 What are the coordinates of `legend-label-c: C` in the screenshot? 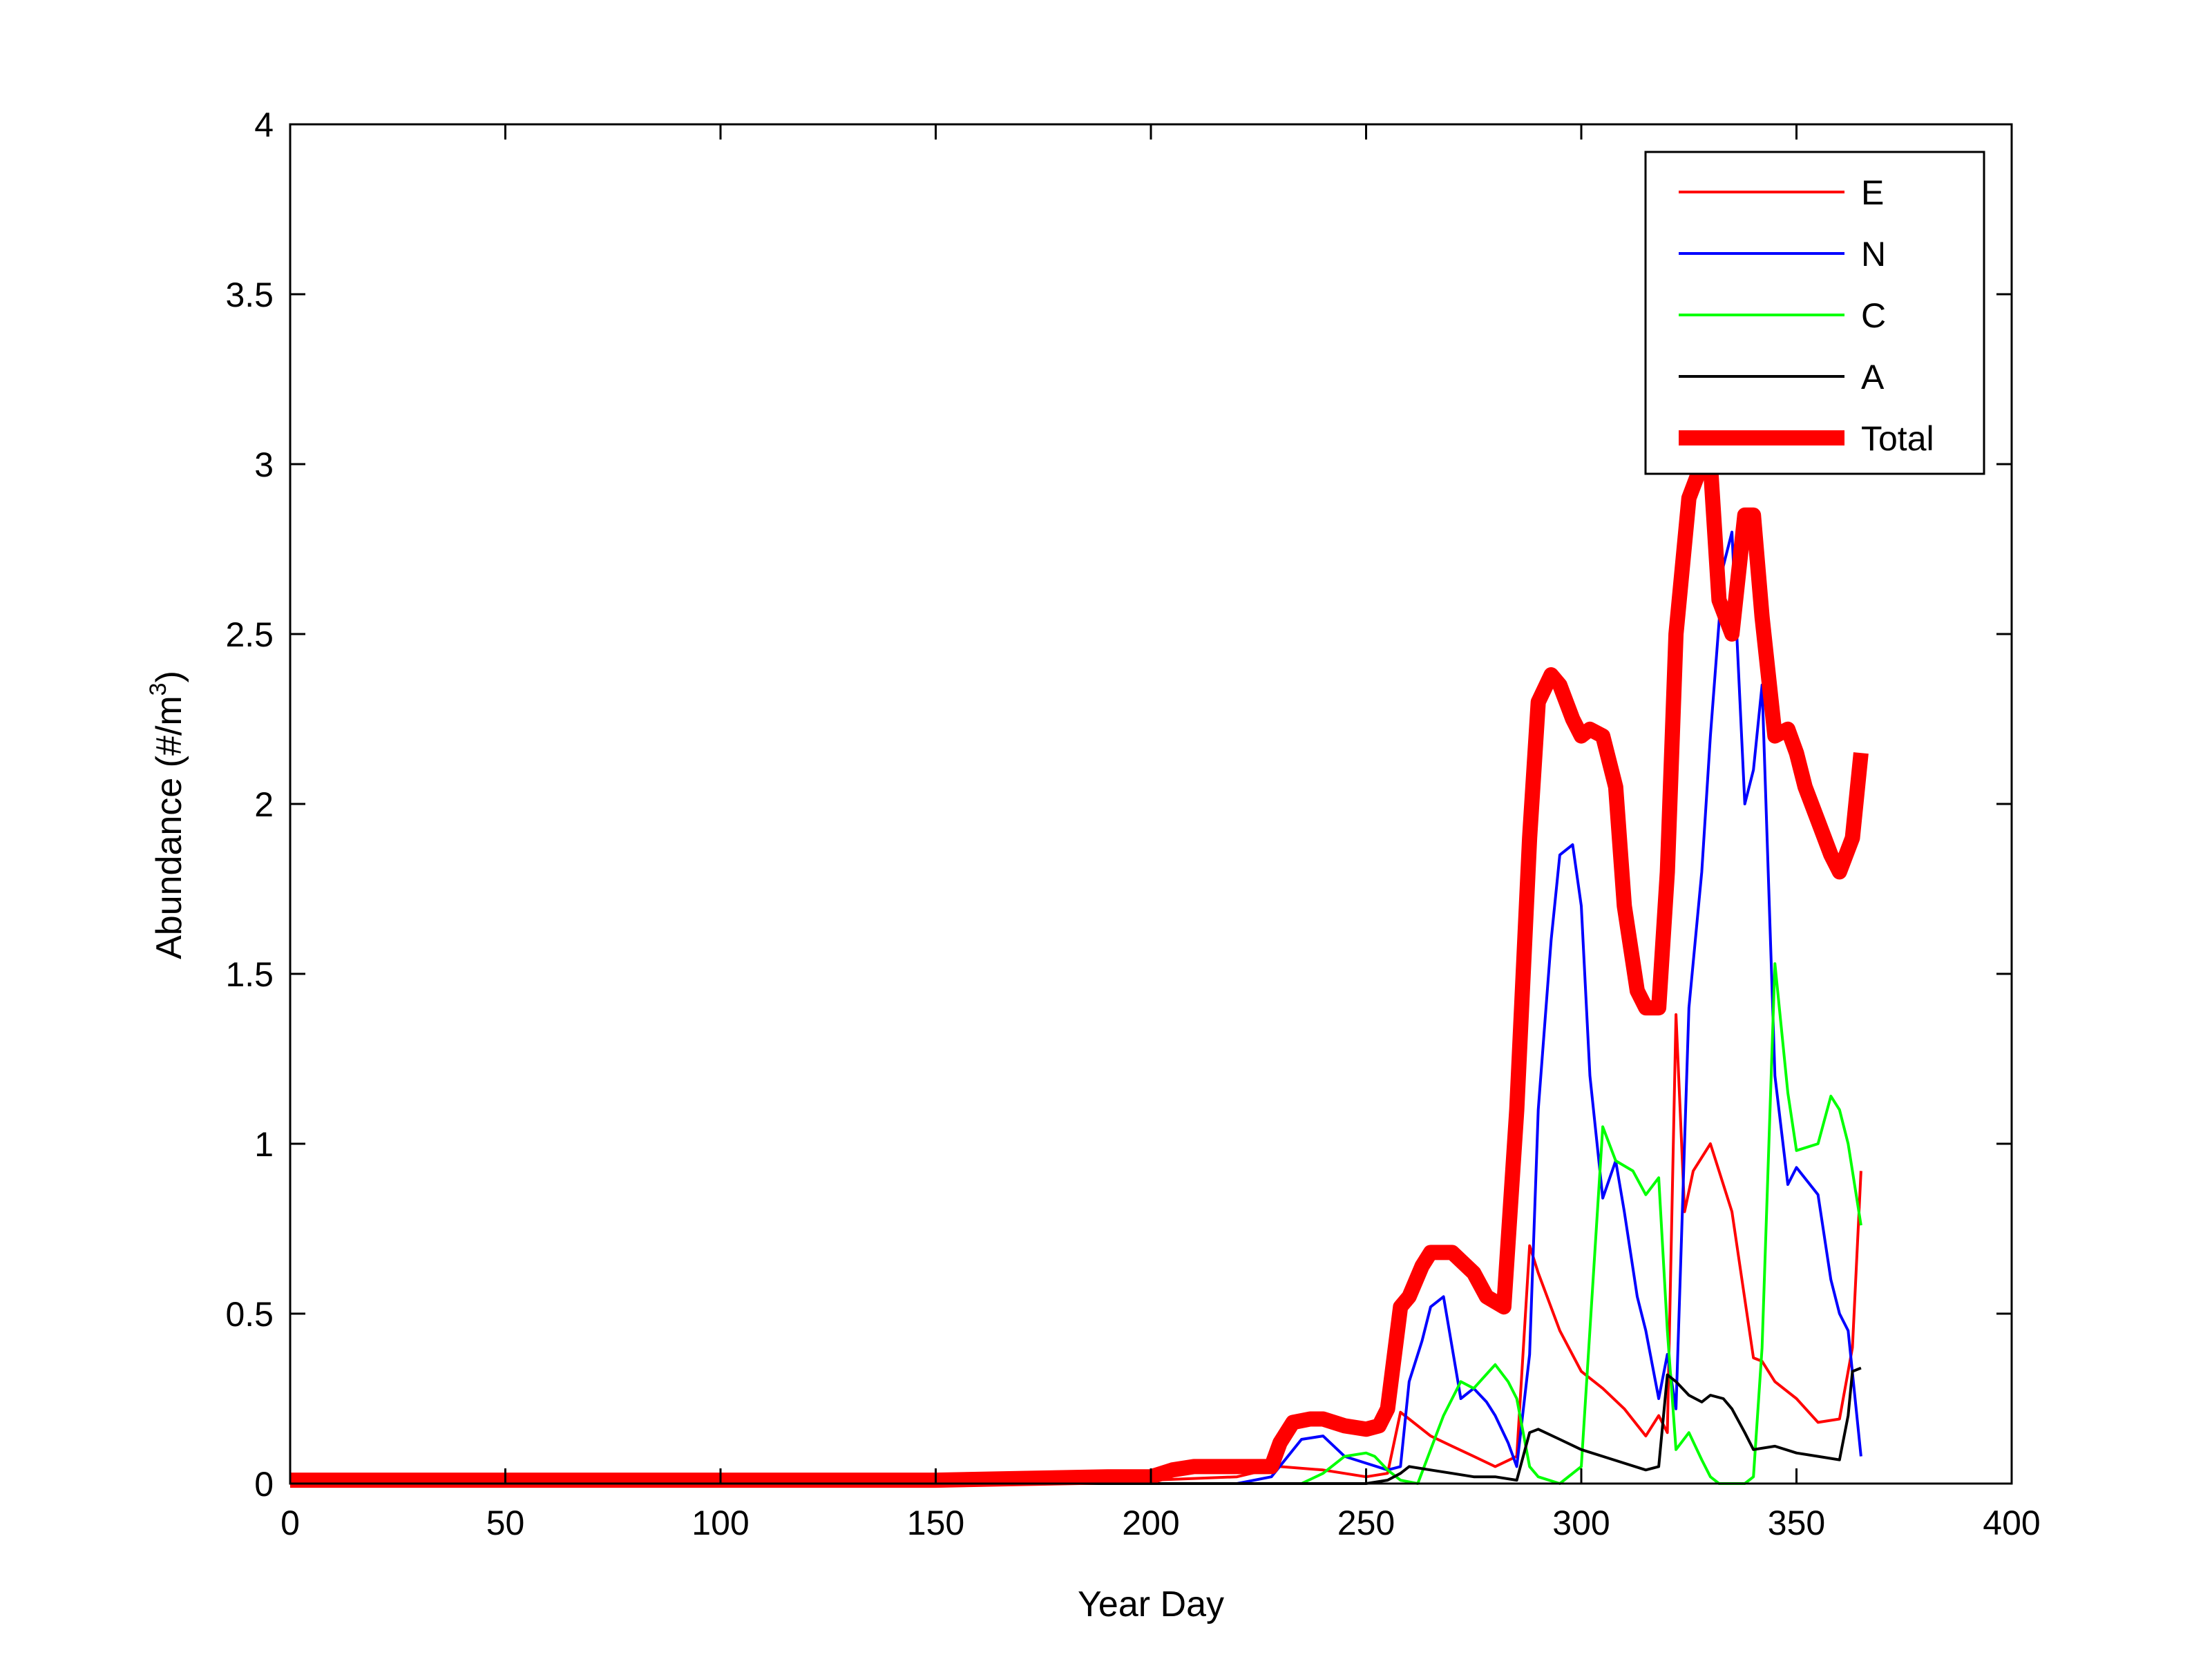 It's located at (1873, 315).